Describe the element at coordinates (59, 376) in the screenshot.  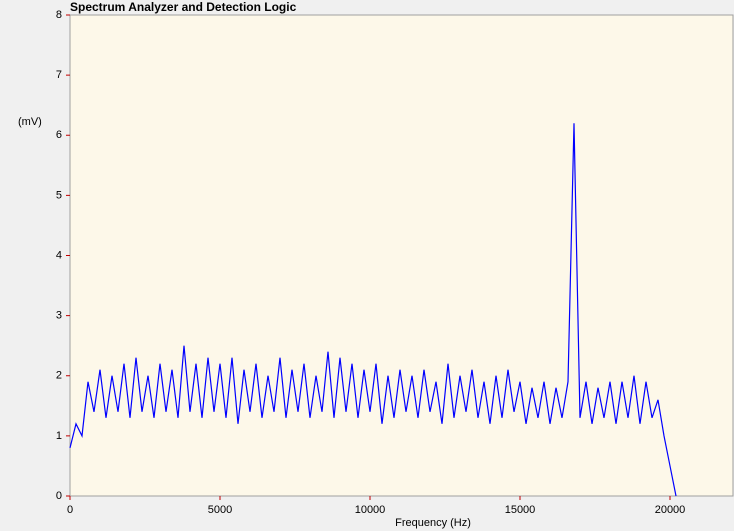
I see `y-tick-label: 2` at that location.